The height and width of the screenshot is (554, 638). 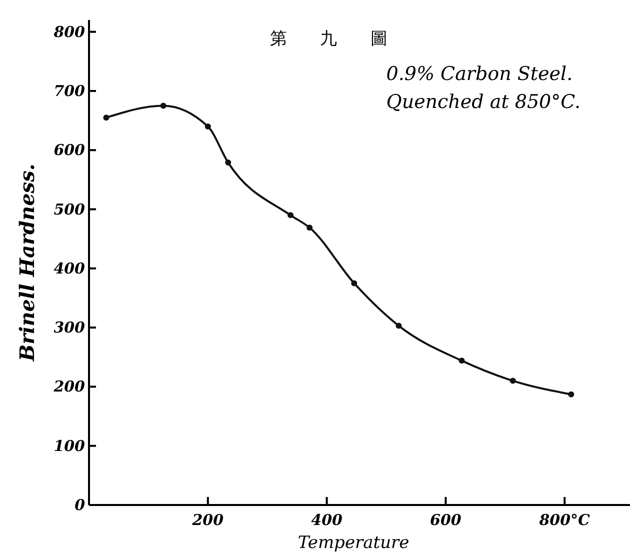 What do you see at coordinates (446, 520) in the screenshot?
I see `x-tick-label: 600` at bounding box center [446, 520].